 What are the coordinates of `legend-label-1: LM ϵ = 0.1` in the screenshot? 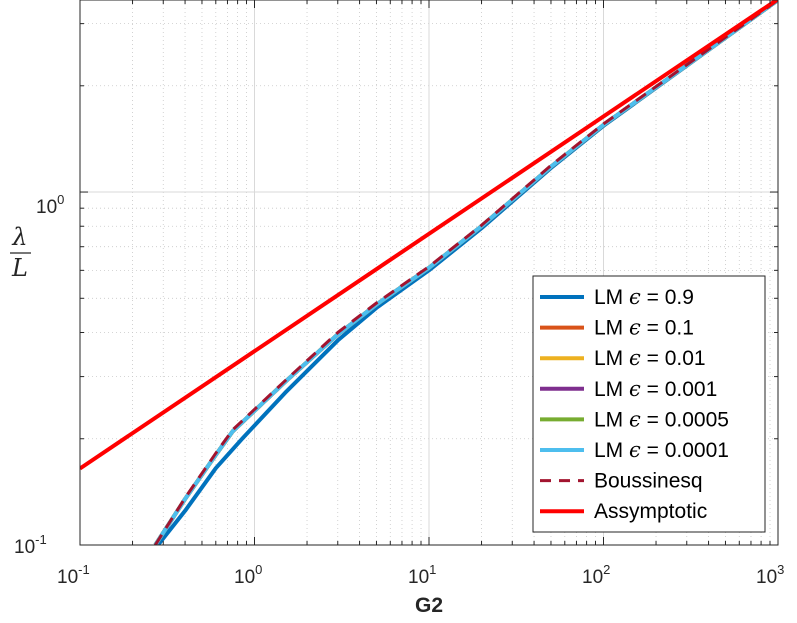 It's located at (644, 328).